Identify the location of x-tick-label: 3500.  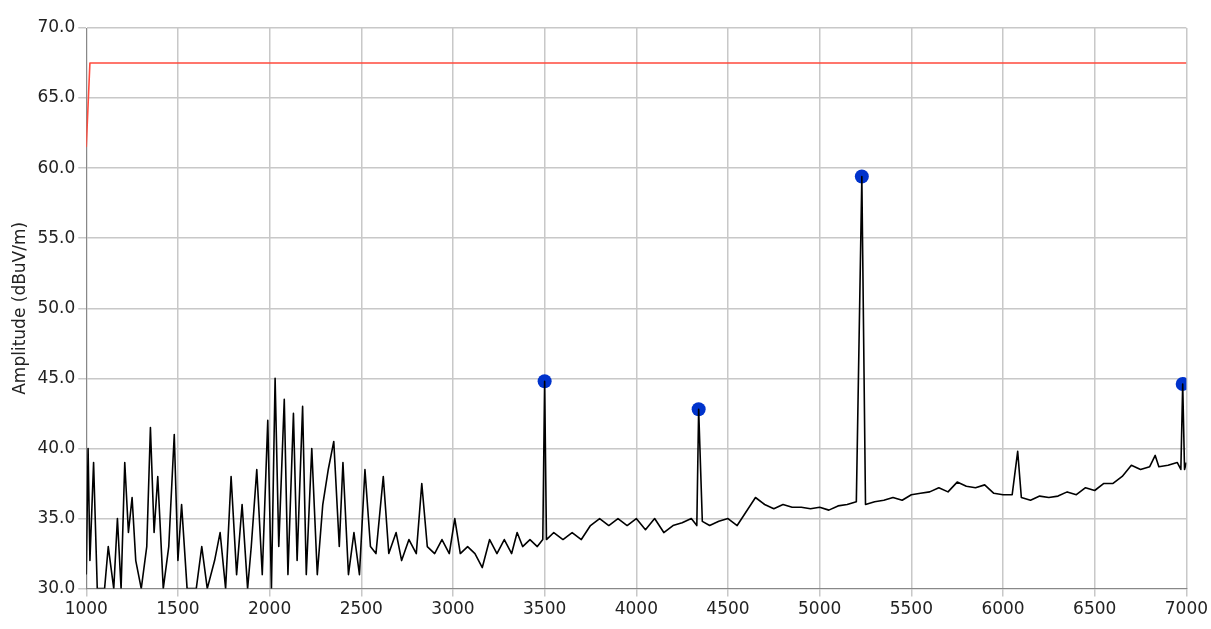
(545, 608).